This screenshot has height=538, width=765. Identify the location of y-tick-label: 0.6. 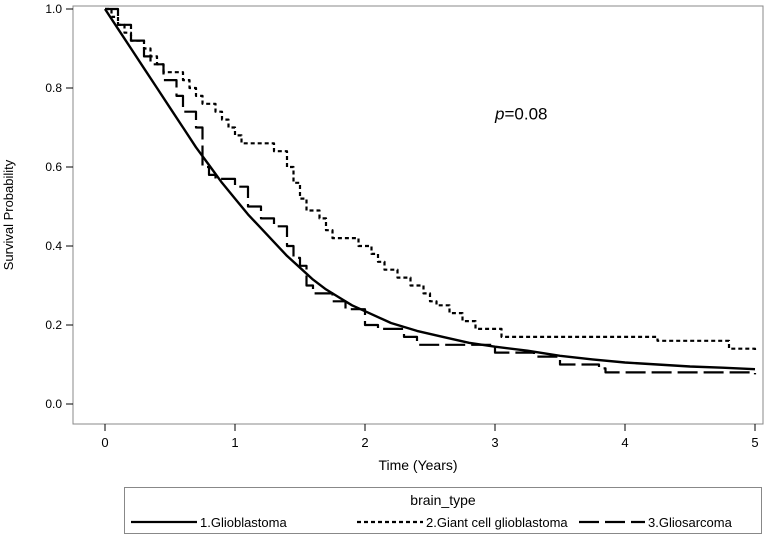
(53, 167).